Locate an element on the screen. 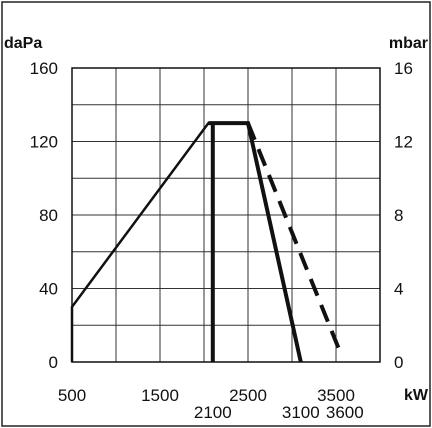 This screenshot has height=428, width=432. y-axis-right-unit-label: mbar is located at coordinates (408, 43).